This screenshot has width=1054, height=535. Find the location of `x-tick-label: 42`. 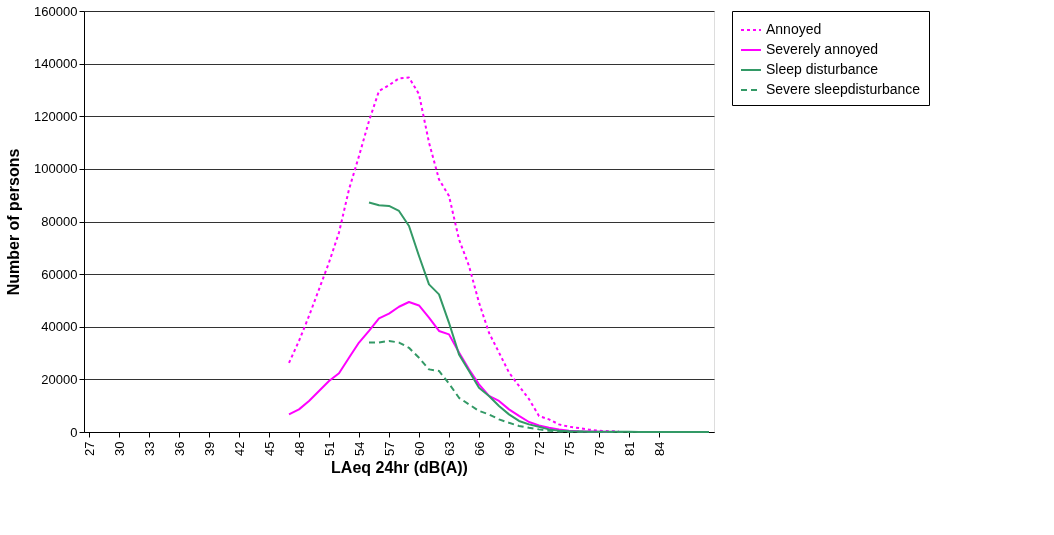

x-tick-label: 42 is located at coordinates (239, 448).